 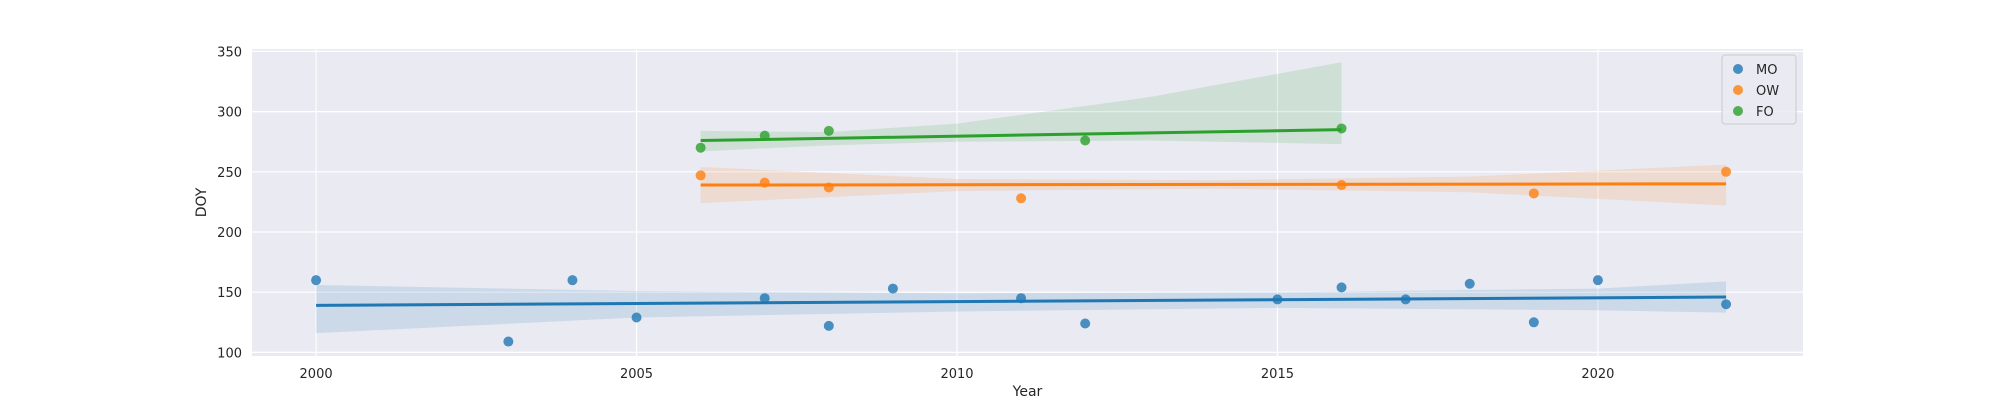 I want to click on x-tick-label: 2015, so click(x=1277, y=374).